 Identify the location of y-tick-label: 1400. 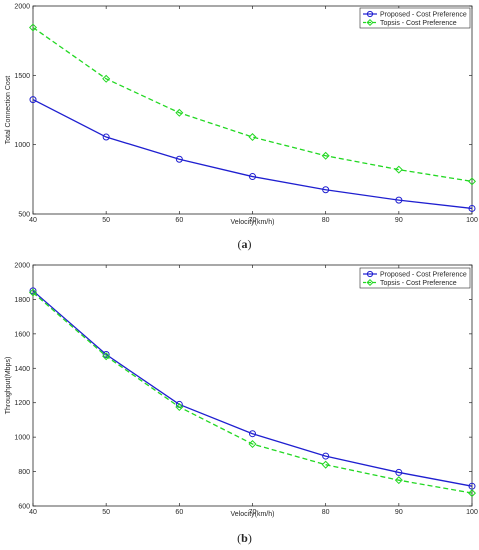
(22, 369).